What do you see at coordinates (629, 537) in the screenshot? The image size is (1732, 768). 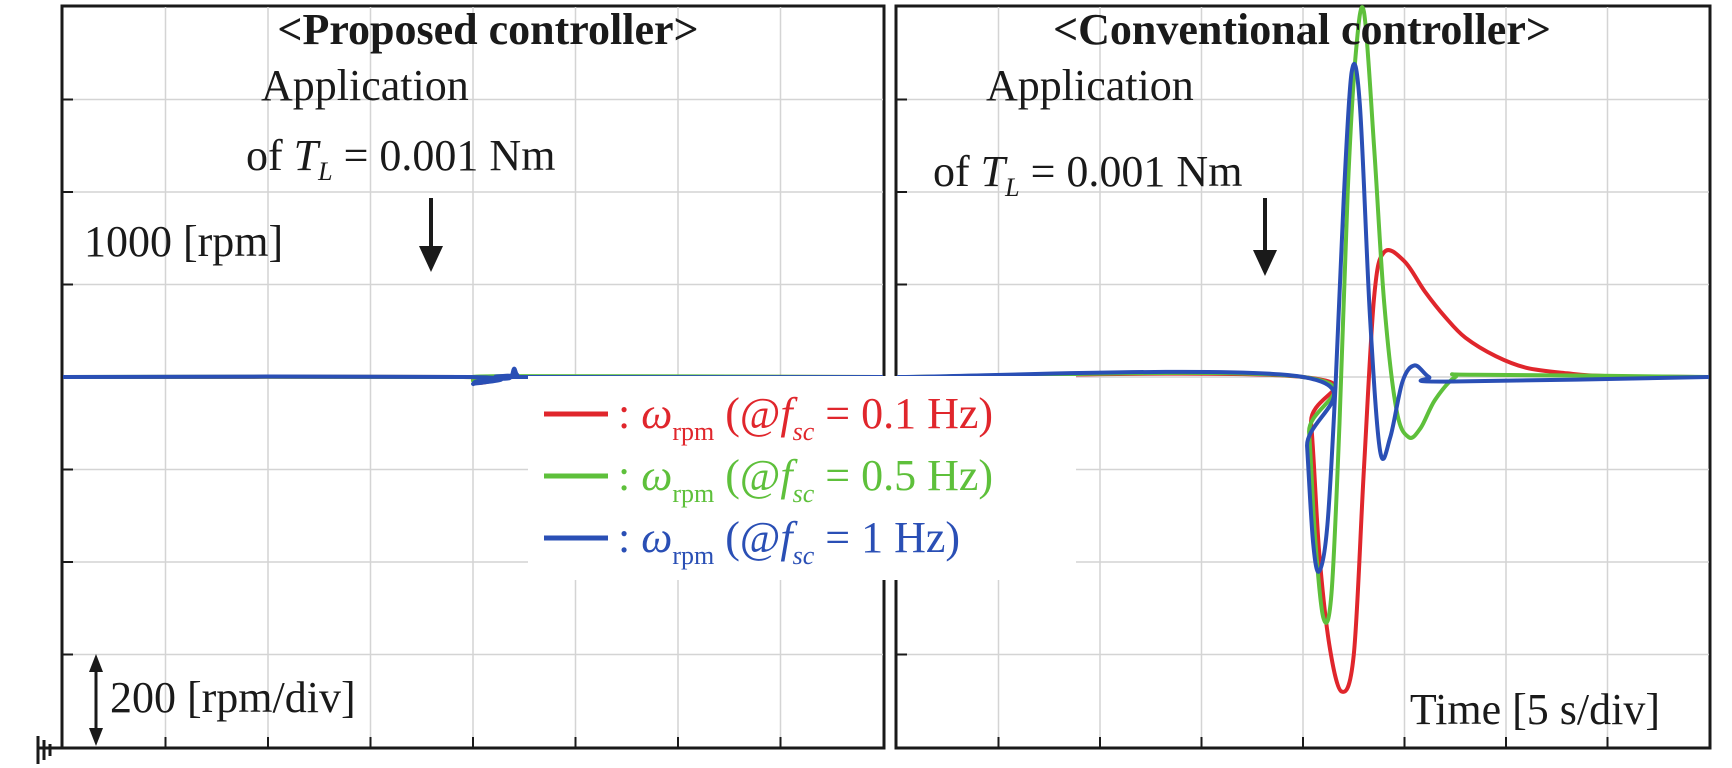 I see `legend-label-2-part-0: :` at bounding box center [629, 537].